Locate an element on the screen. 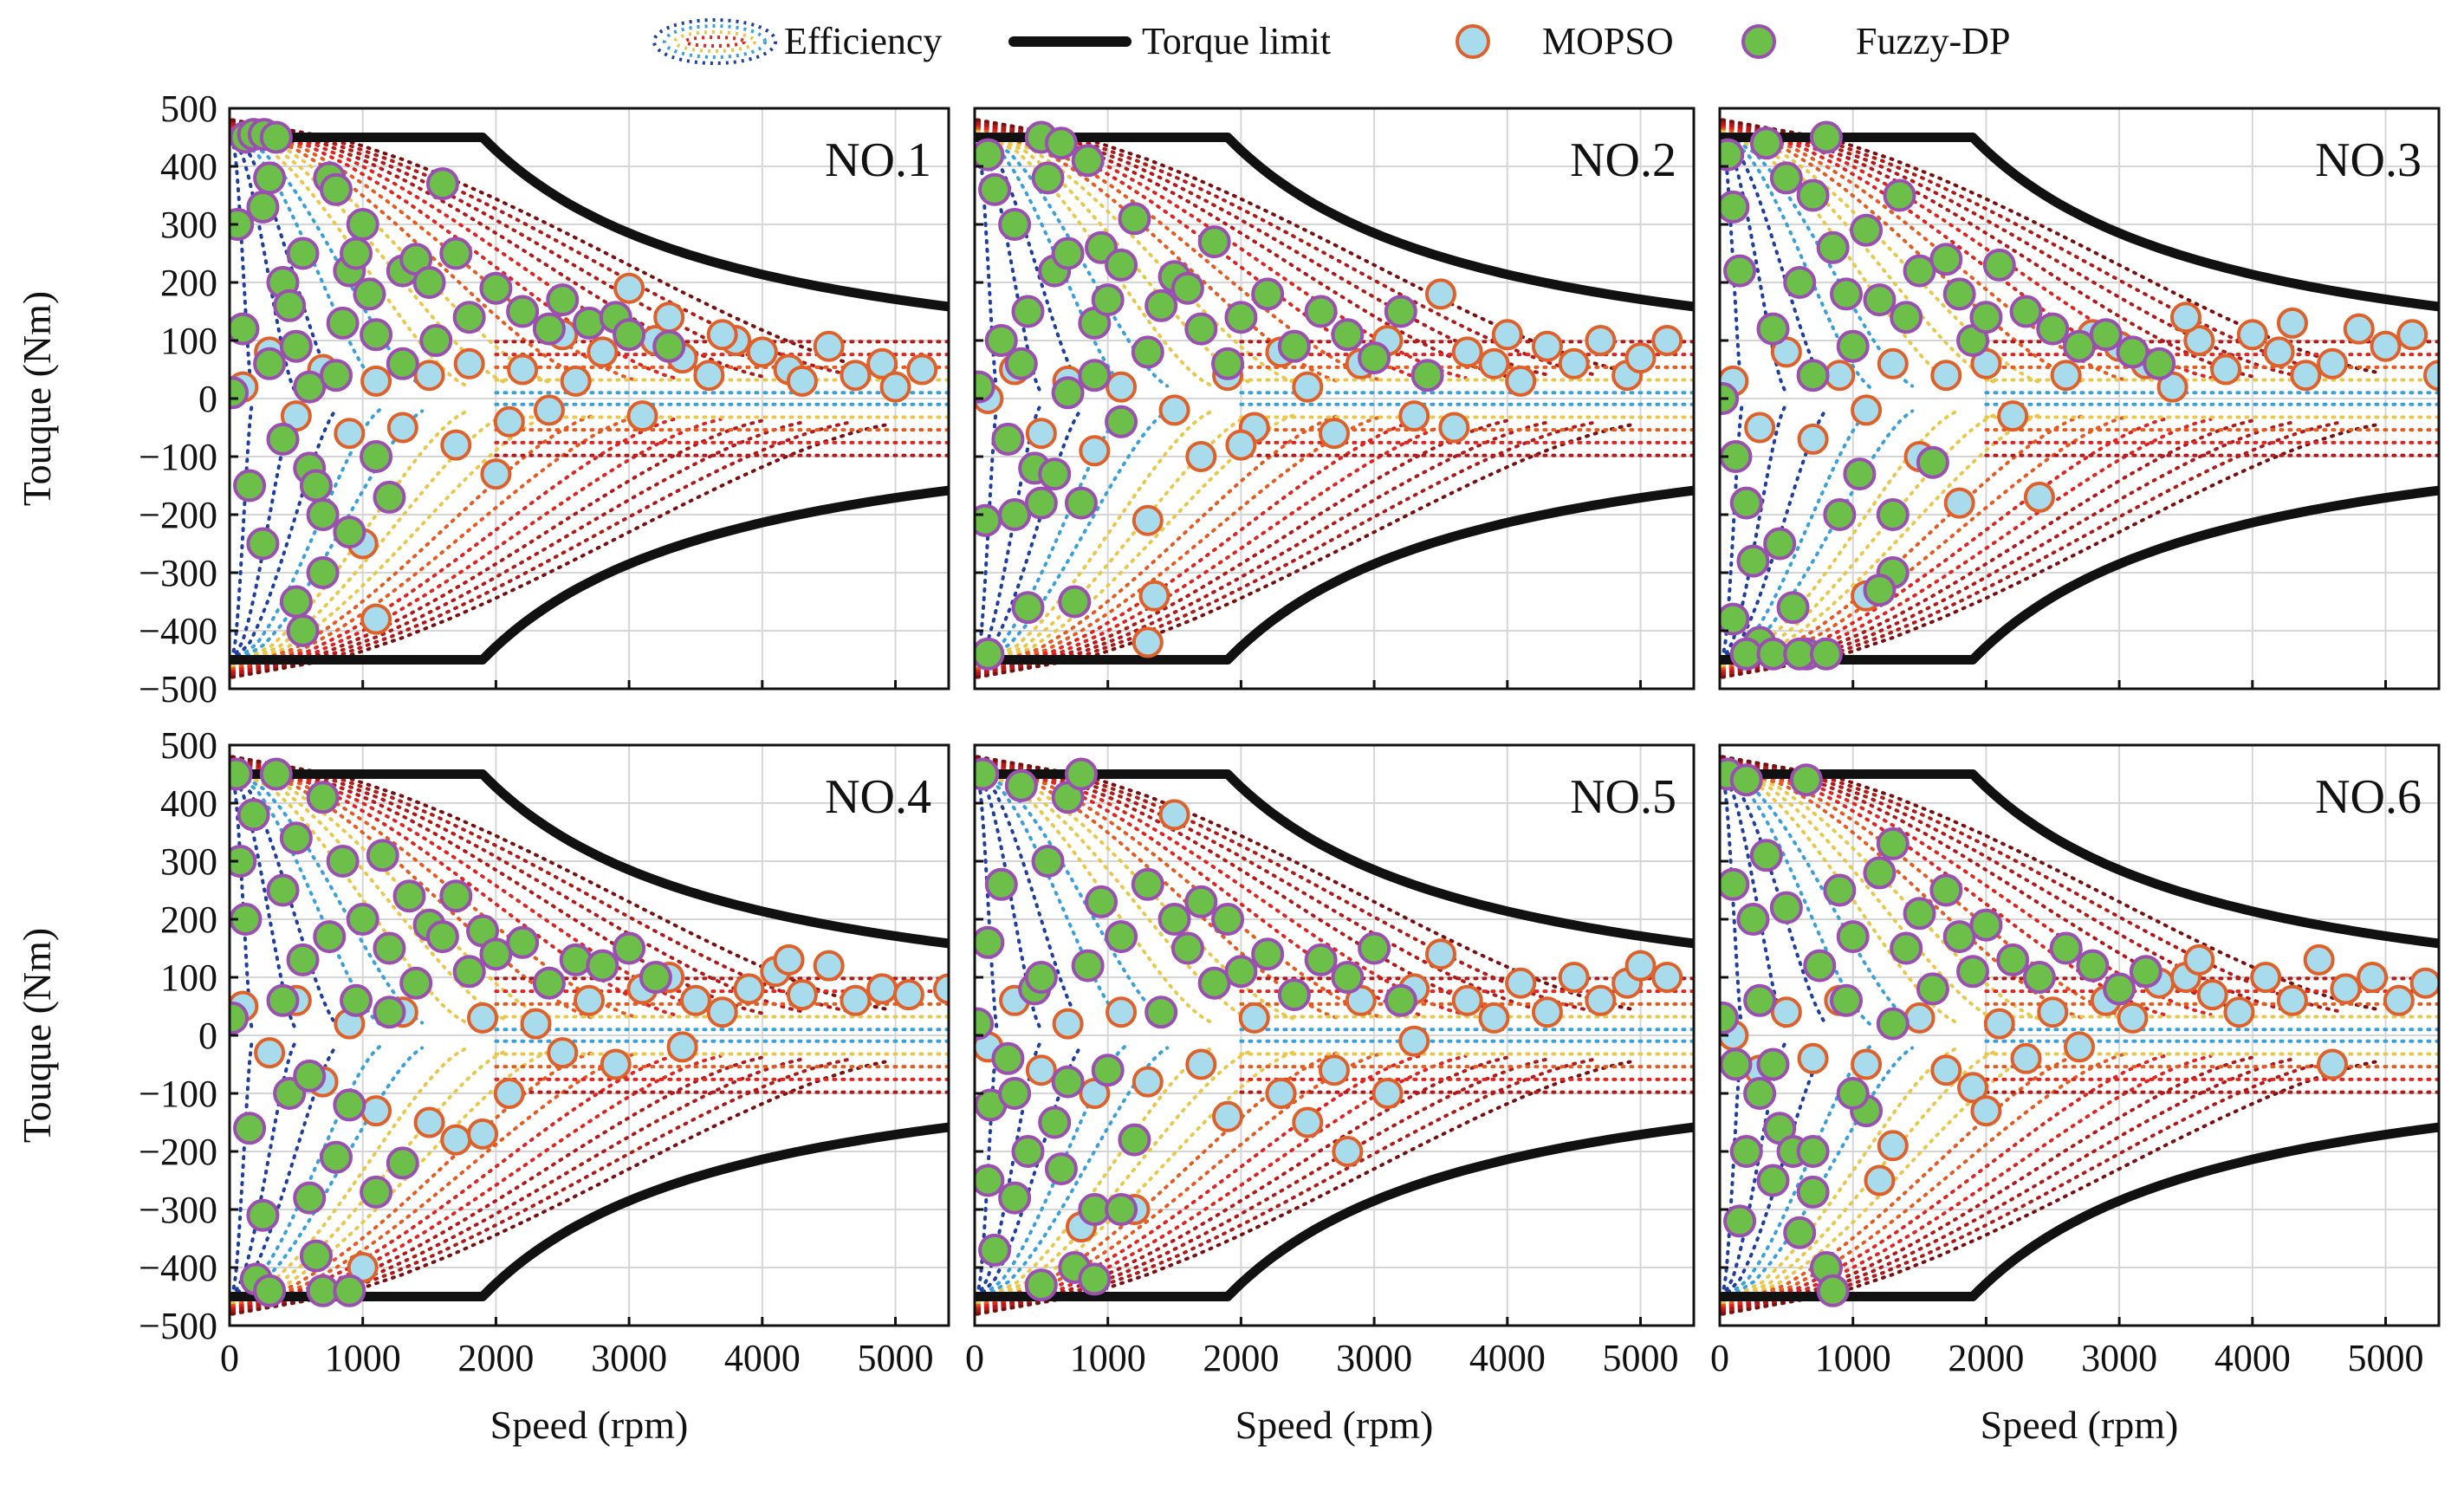 The width and height of the screenshot is (2464, 1498). panel-title: NO.1 is located at coordinates (878, 160).